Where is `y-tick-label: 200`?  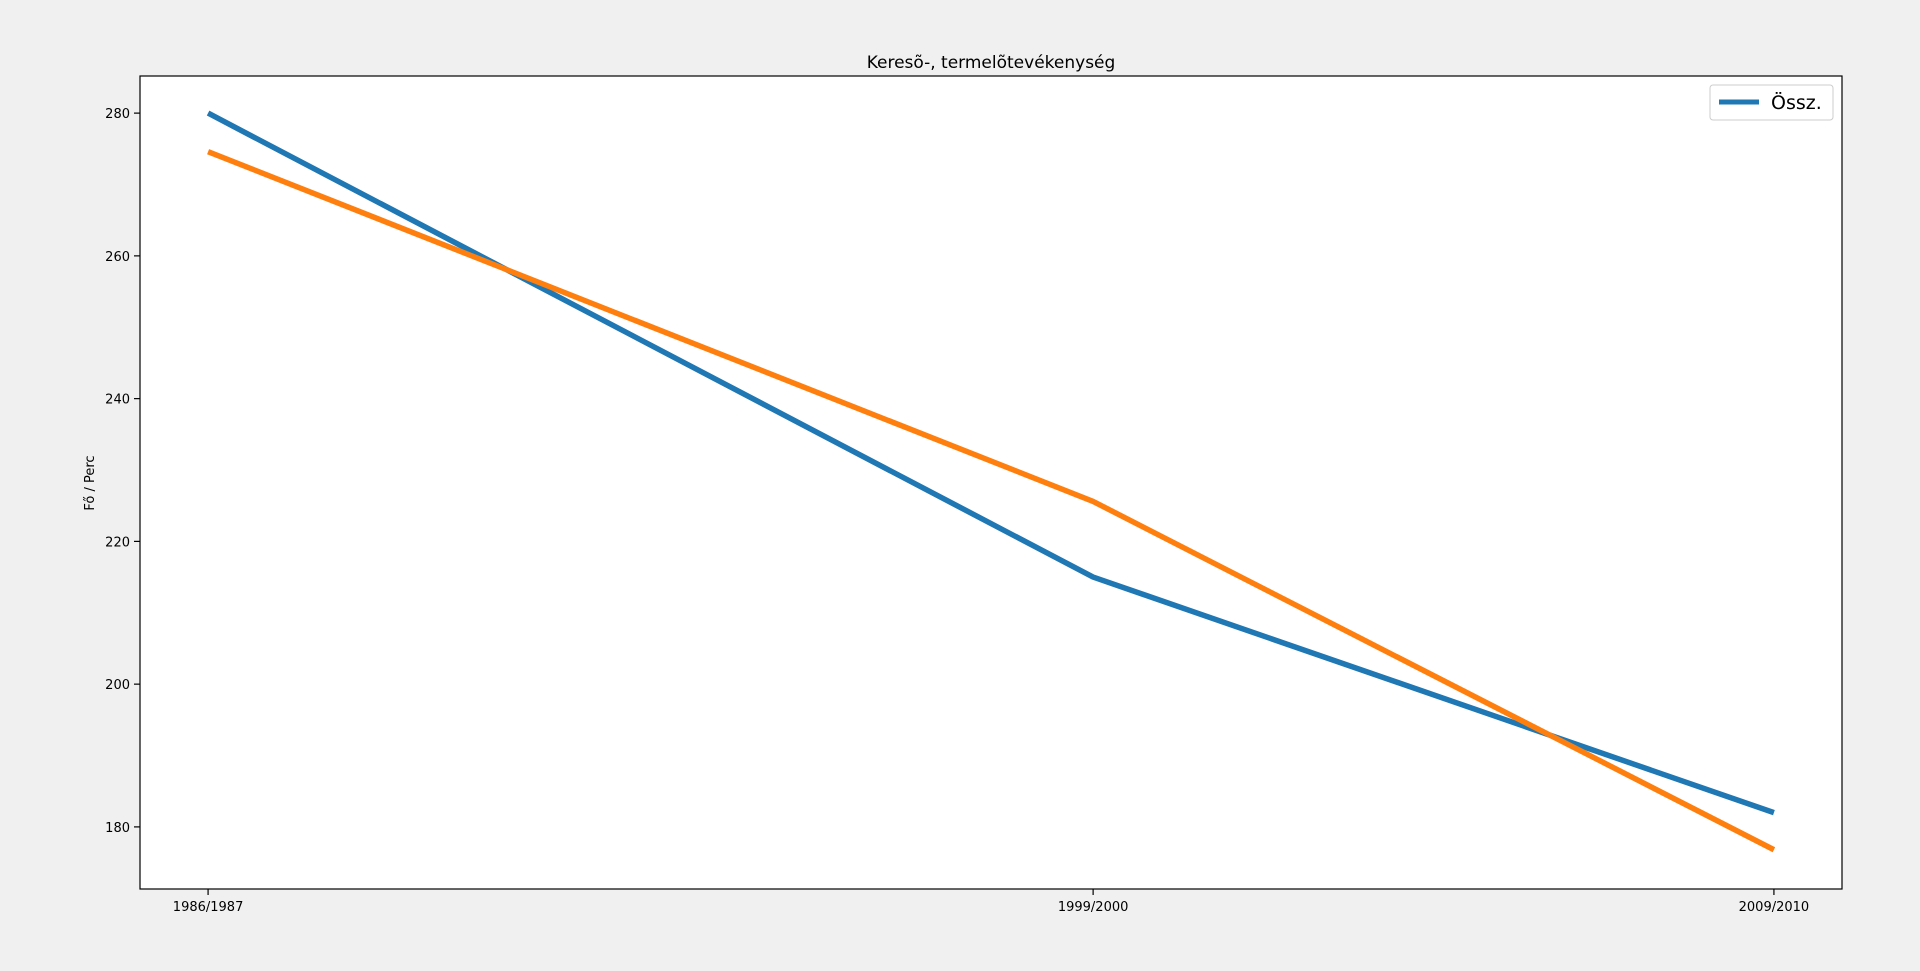
y-tick-label: 200 is located at coordinates (117, 685).